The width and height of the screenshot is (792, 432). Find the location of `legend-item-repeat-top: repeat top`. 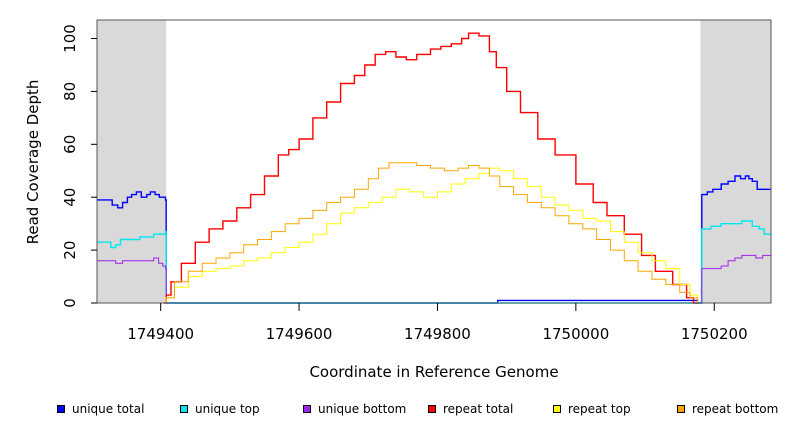

legend-item-repeat-top: repeat top is located at coordinates (592, 409).